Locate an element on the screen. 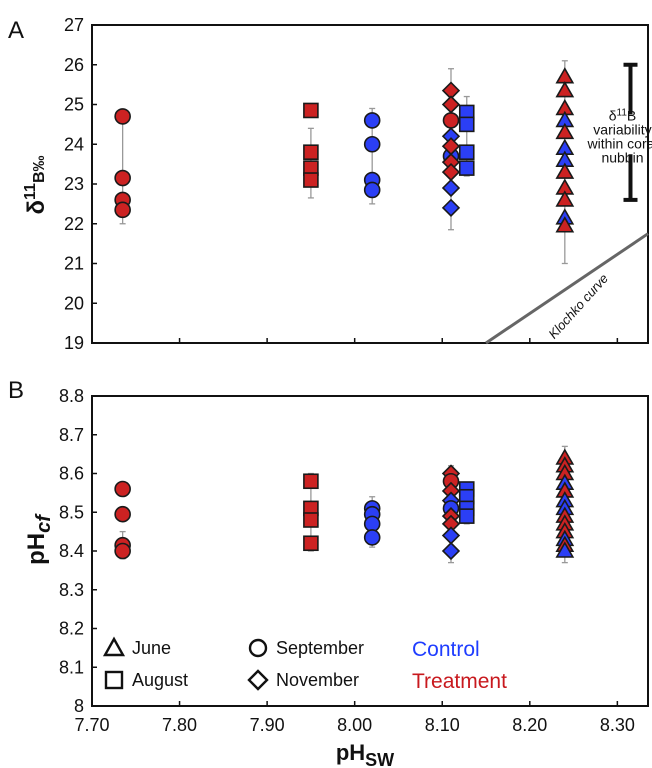 Image resolution: width=652 pixels, height=768 pixels. y-tick-label: 20 is located at coordinates (74, 303).